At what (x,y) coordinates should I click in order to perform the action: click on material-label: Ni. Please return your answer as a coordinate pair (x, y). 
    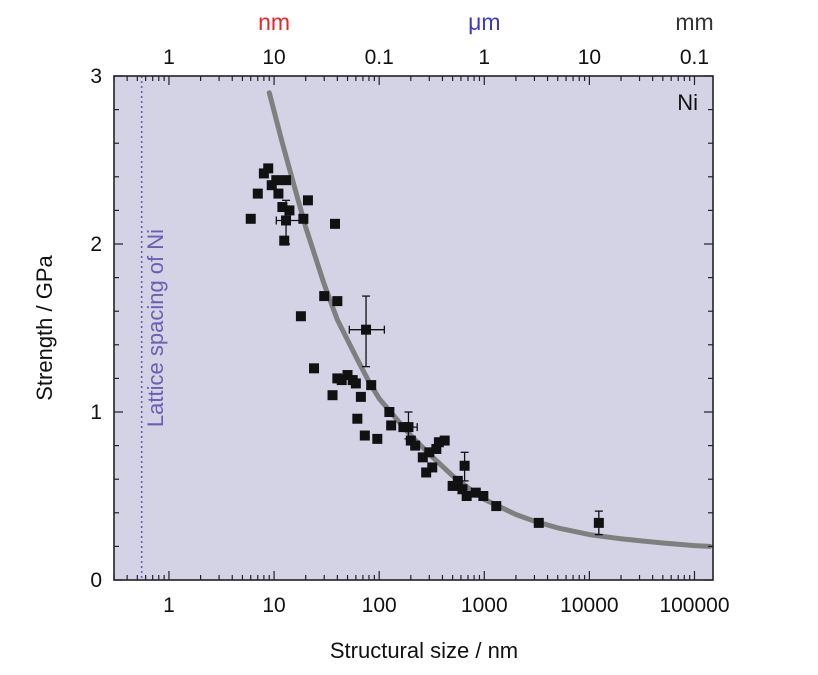
    Looking at the image, I should click on (687, 102).